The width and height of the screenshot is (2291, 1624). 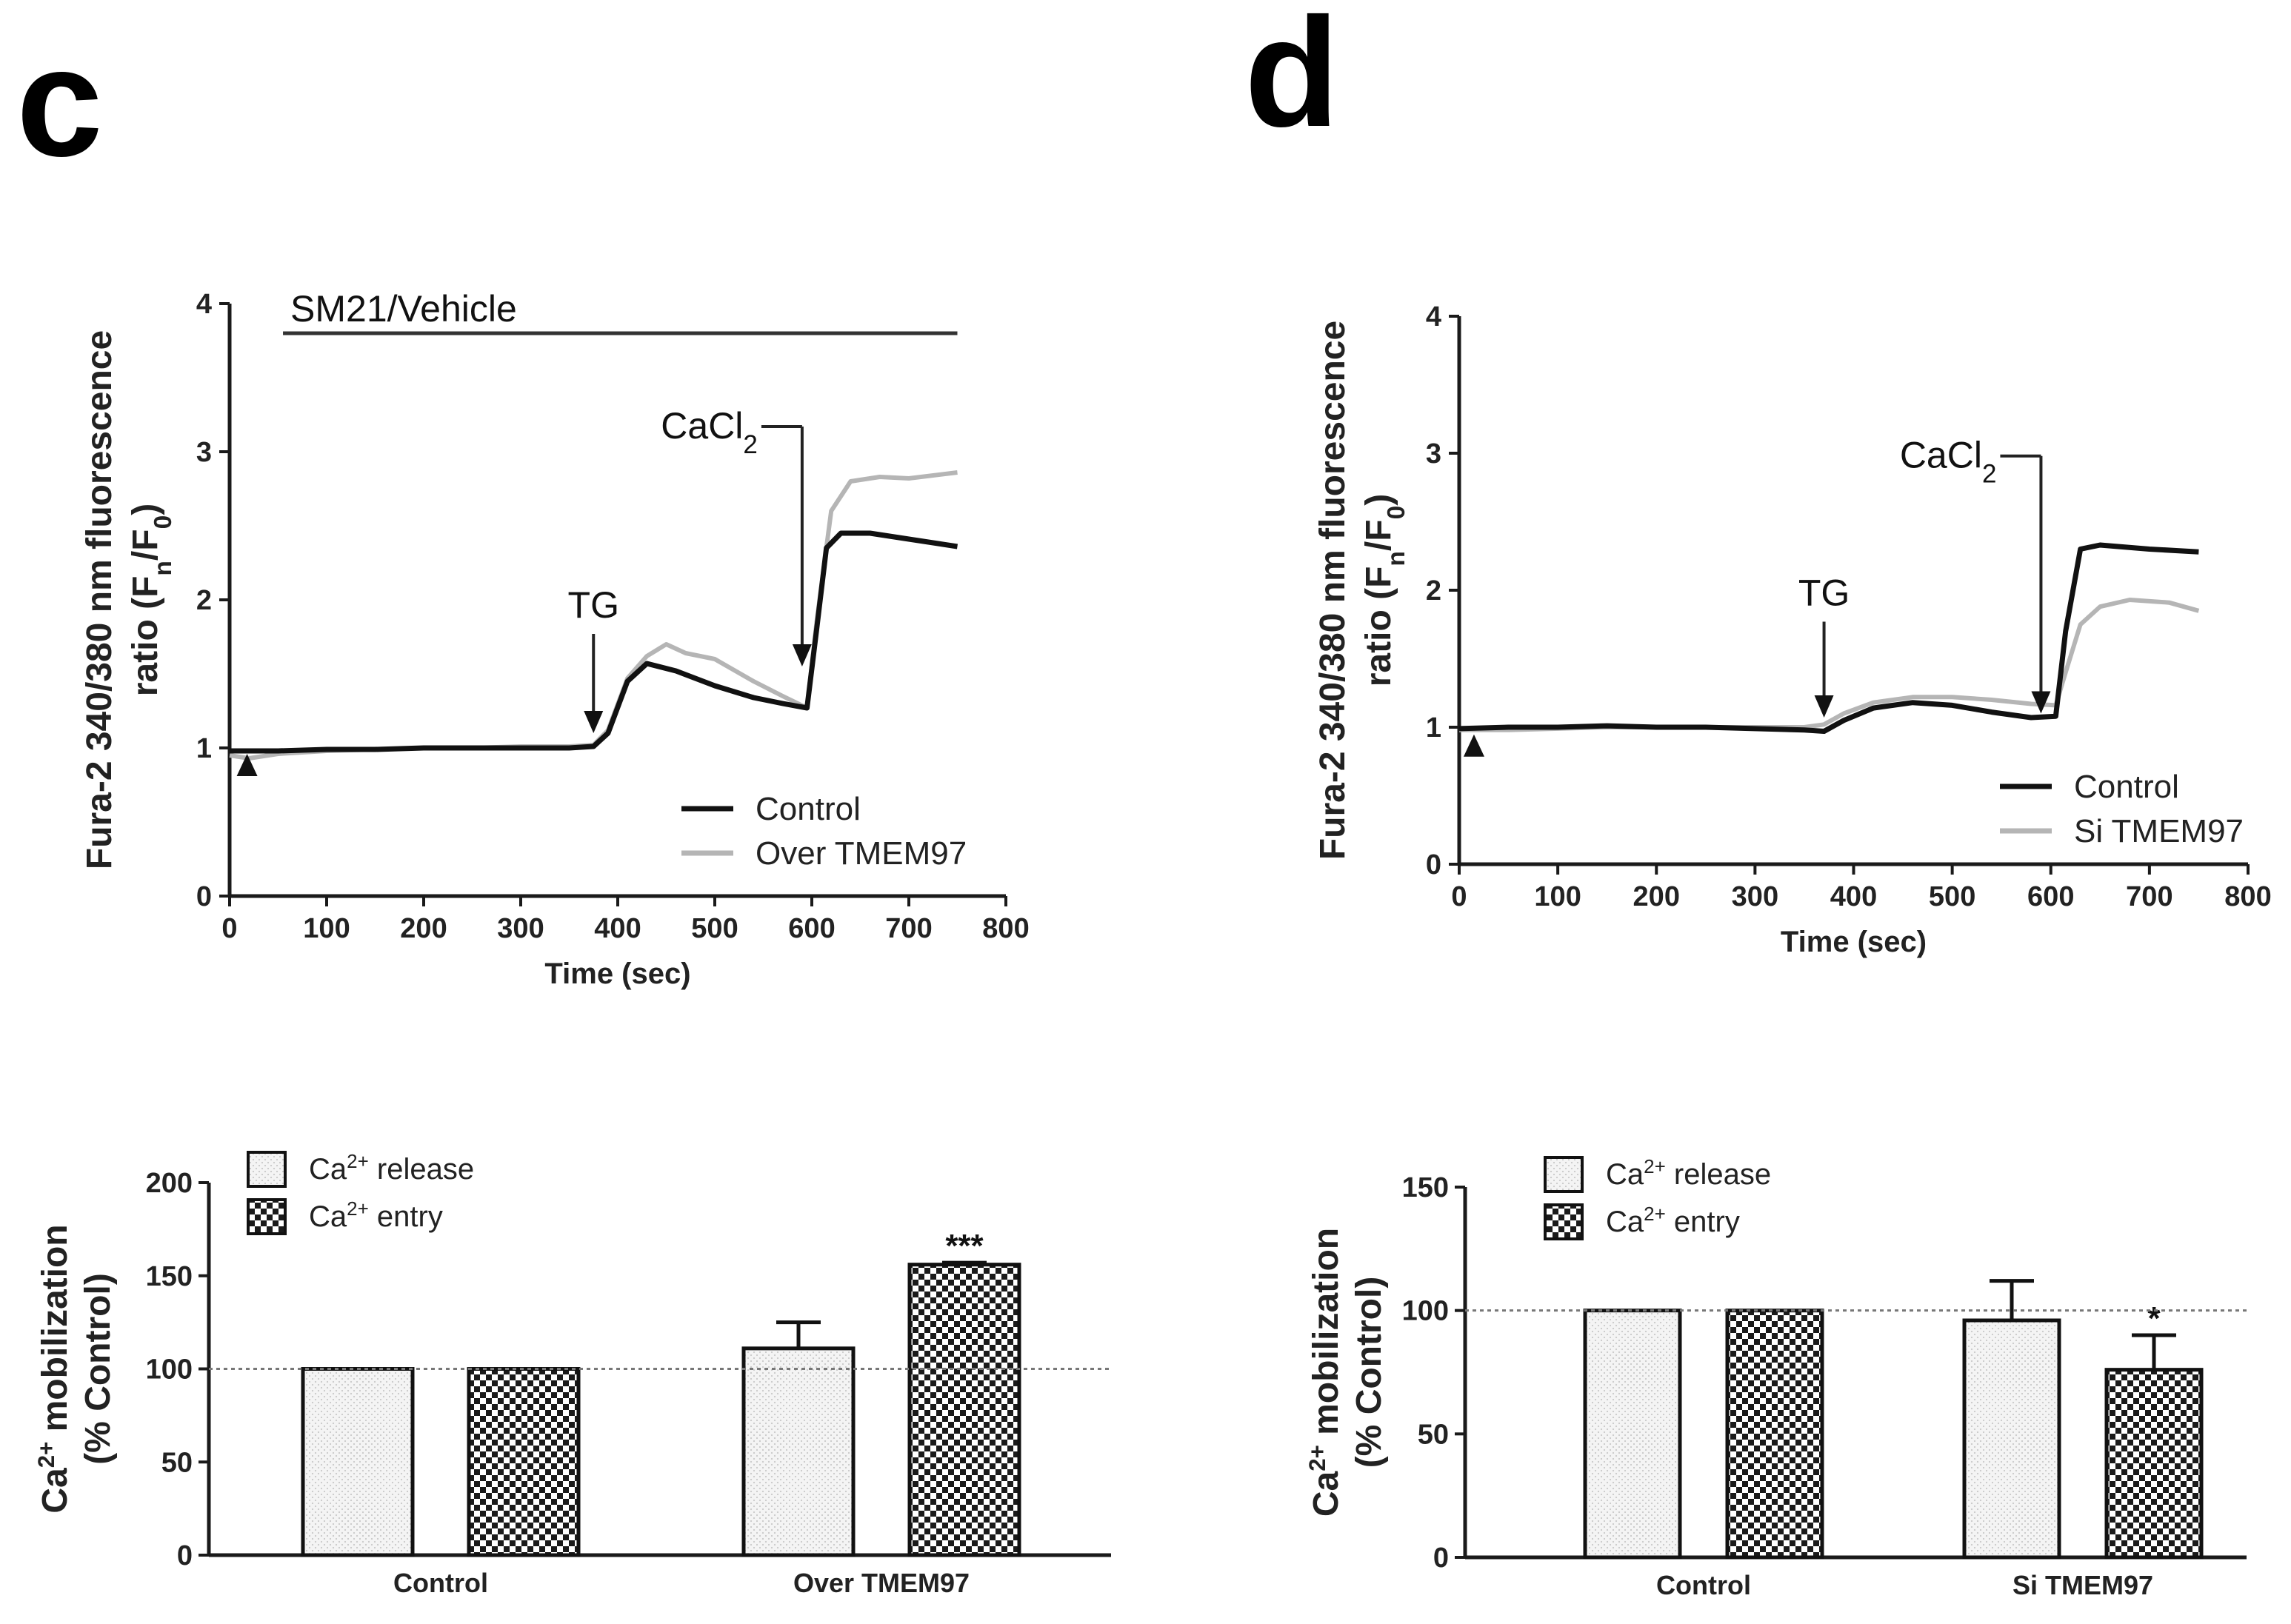 What do you see at coordinates (169, 1183) in the screenshot?
I see `y-tick-label: 200` at bounding box center [169, 1183].